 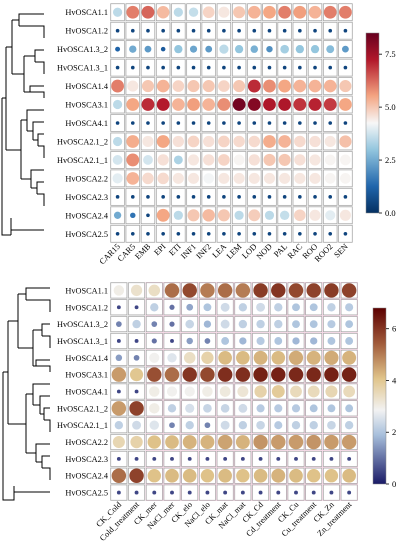 What do you see at coordinates (86, 178) in the screenshot?
I see `row-label: HvOSCA2.2` at bounding box center [86, 178].